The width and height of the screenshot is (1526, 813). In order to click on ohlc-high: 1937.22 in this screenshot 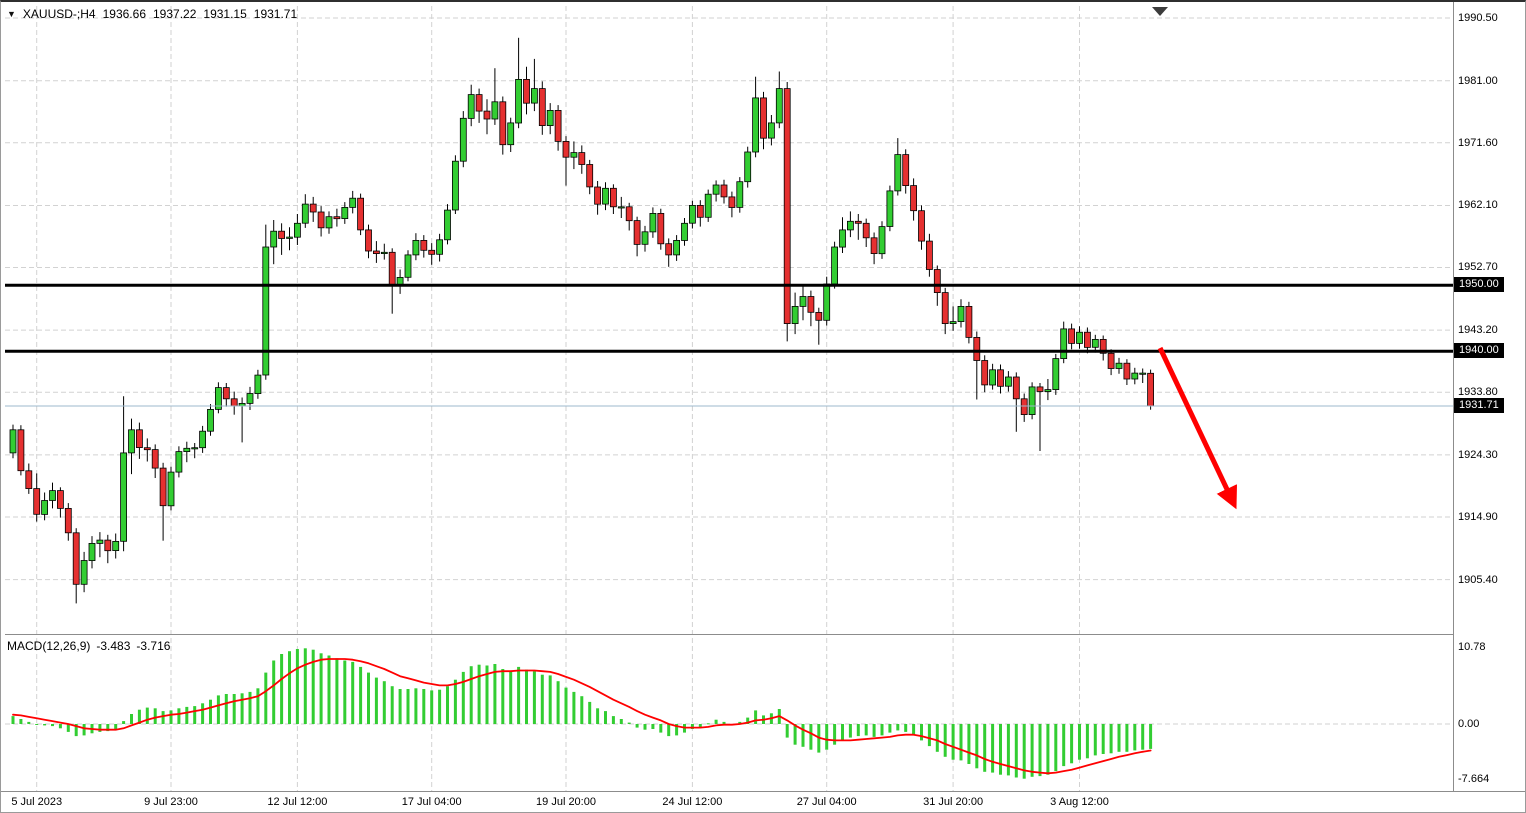, I will do `click(175, 14)`.